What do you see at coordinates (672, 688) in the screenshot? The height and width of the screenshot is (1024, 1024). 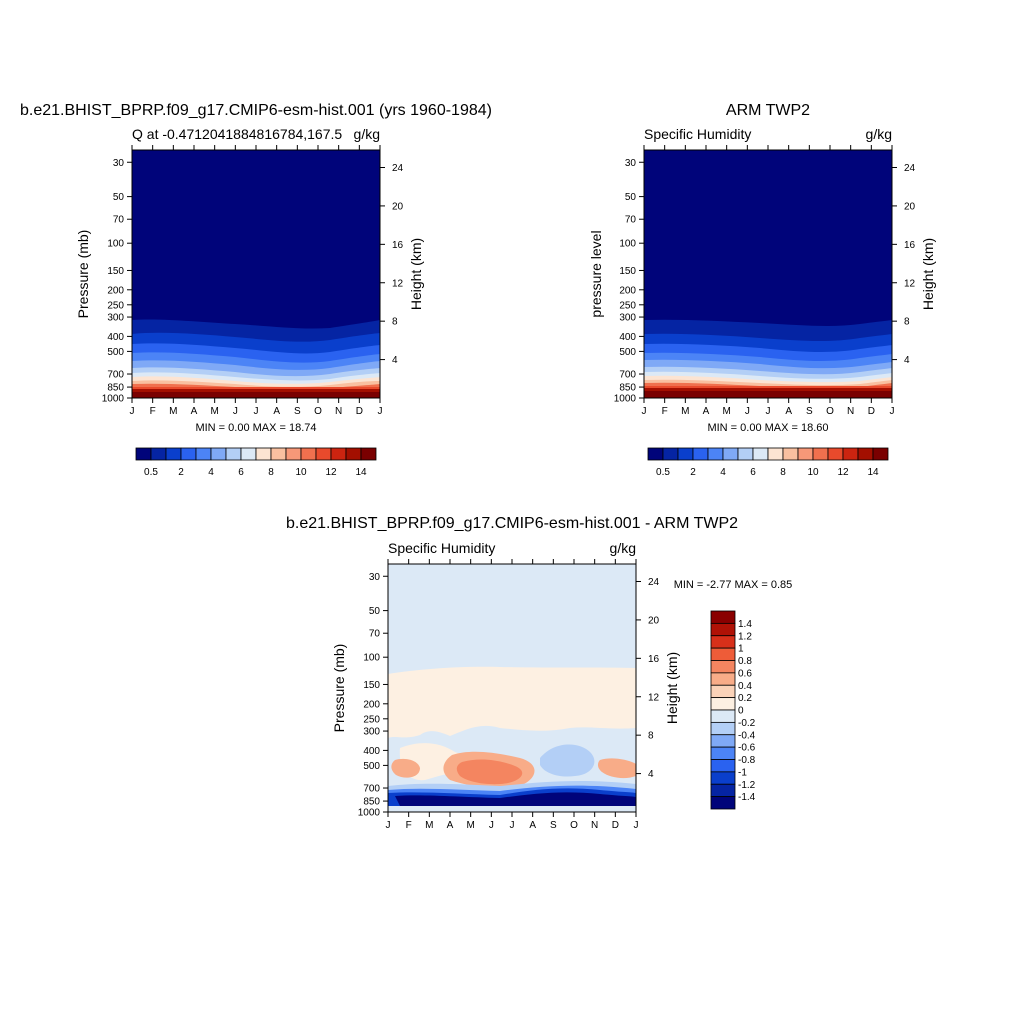 I see `panel-3-ylabel-right: Height (km)` at bounding box center [672, 688].